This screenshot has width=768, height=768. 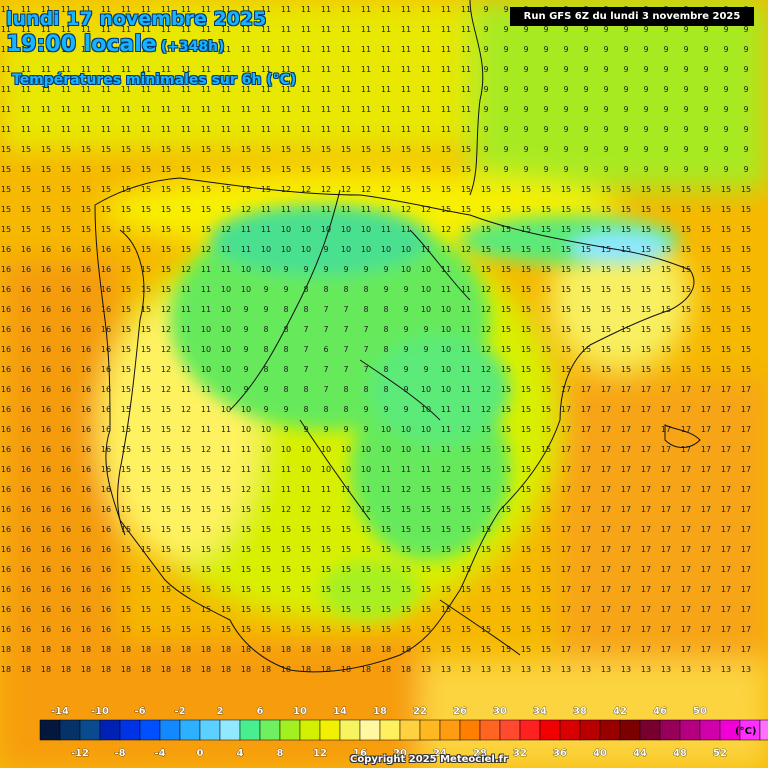 What do you see at coordinates (360, 753) in the screenshot?
I see `legend-label-bottom: 16` at bounding box center [360, 753].